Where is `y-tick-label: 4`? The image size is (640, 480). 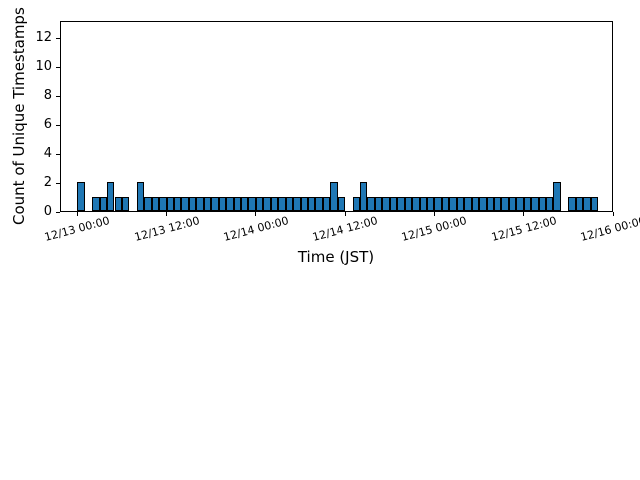 y-tick-label: 4 is located at coordinates (47, 154).